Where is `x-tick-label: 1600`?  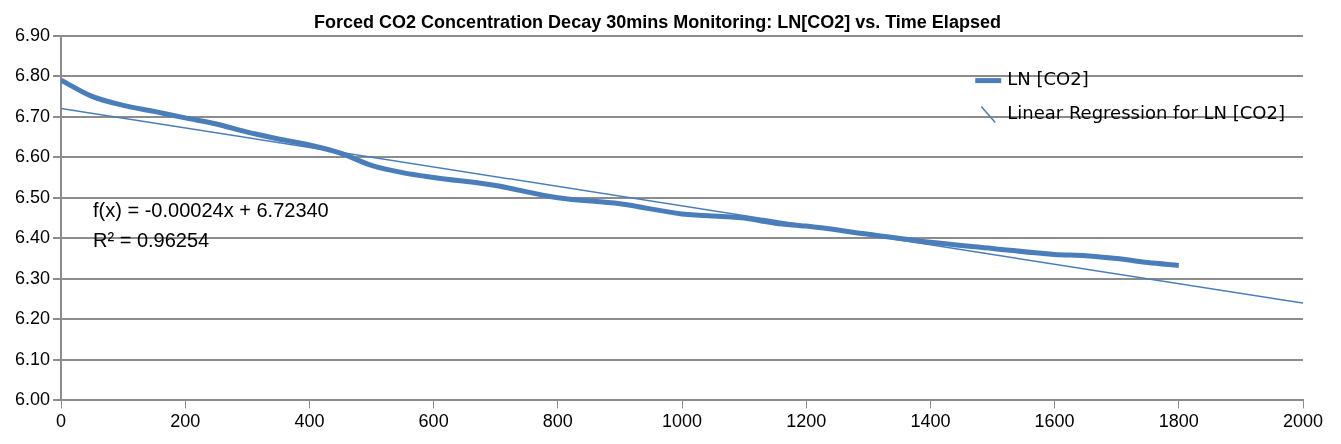 x-tick-label: 1600 is located at coordinates (1054, 421).